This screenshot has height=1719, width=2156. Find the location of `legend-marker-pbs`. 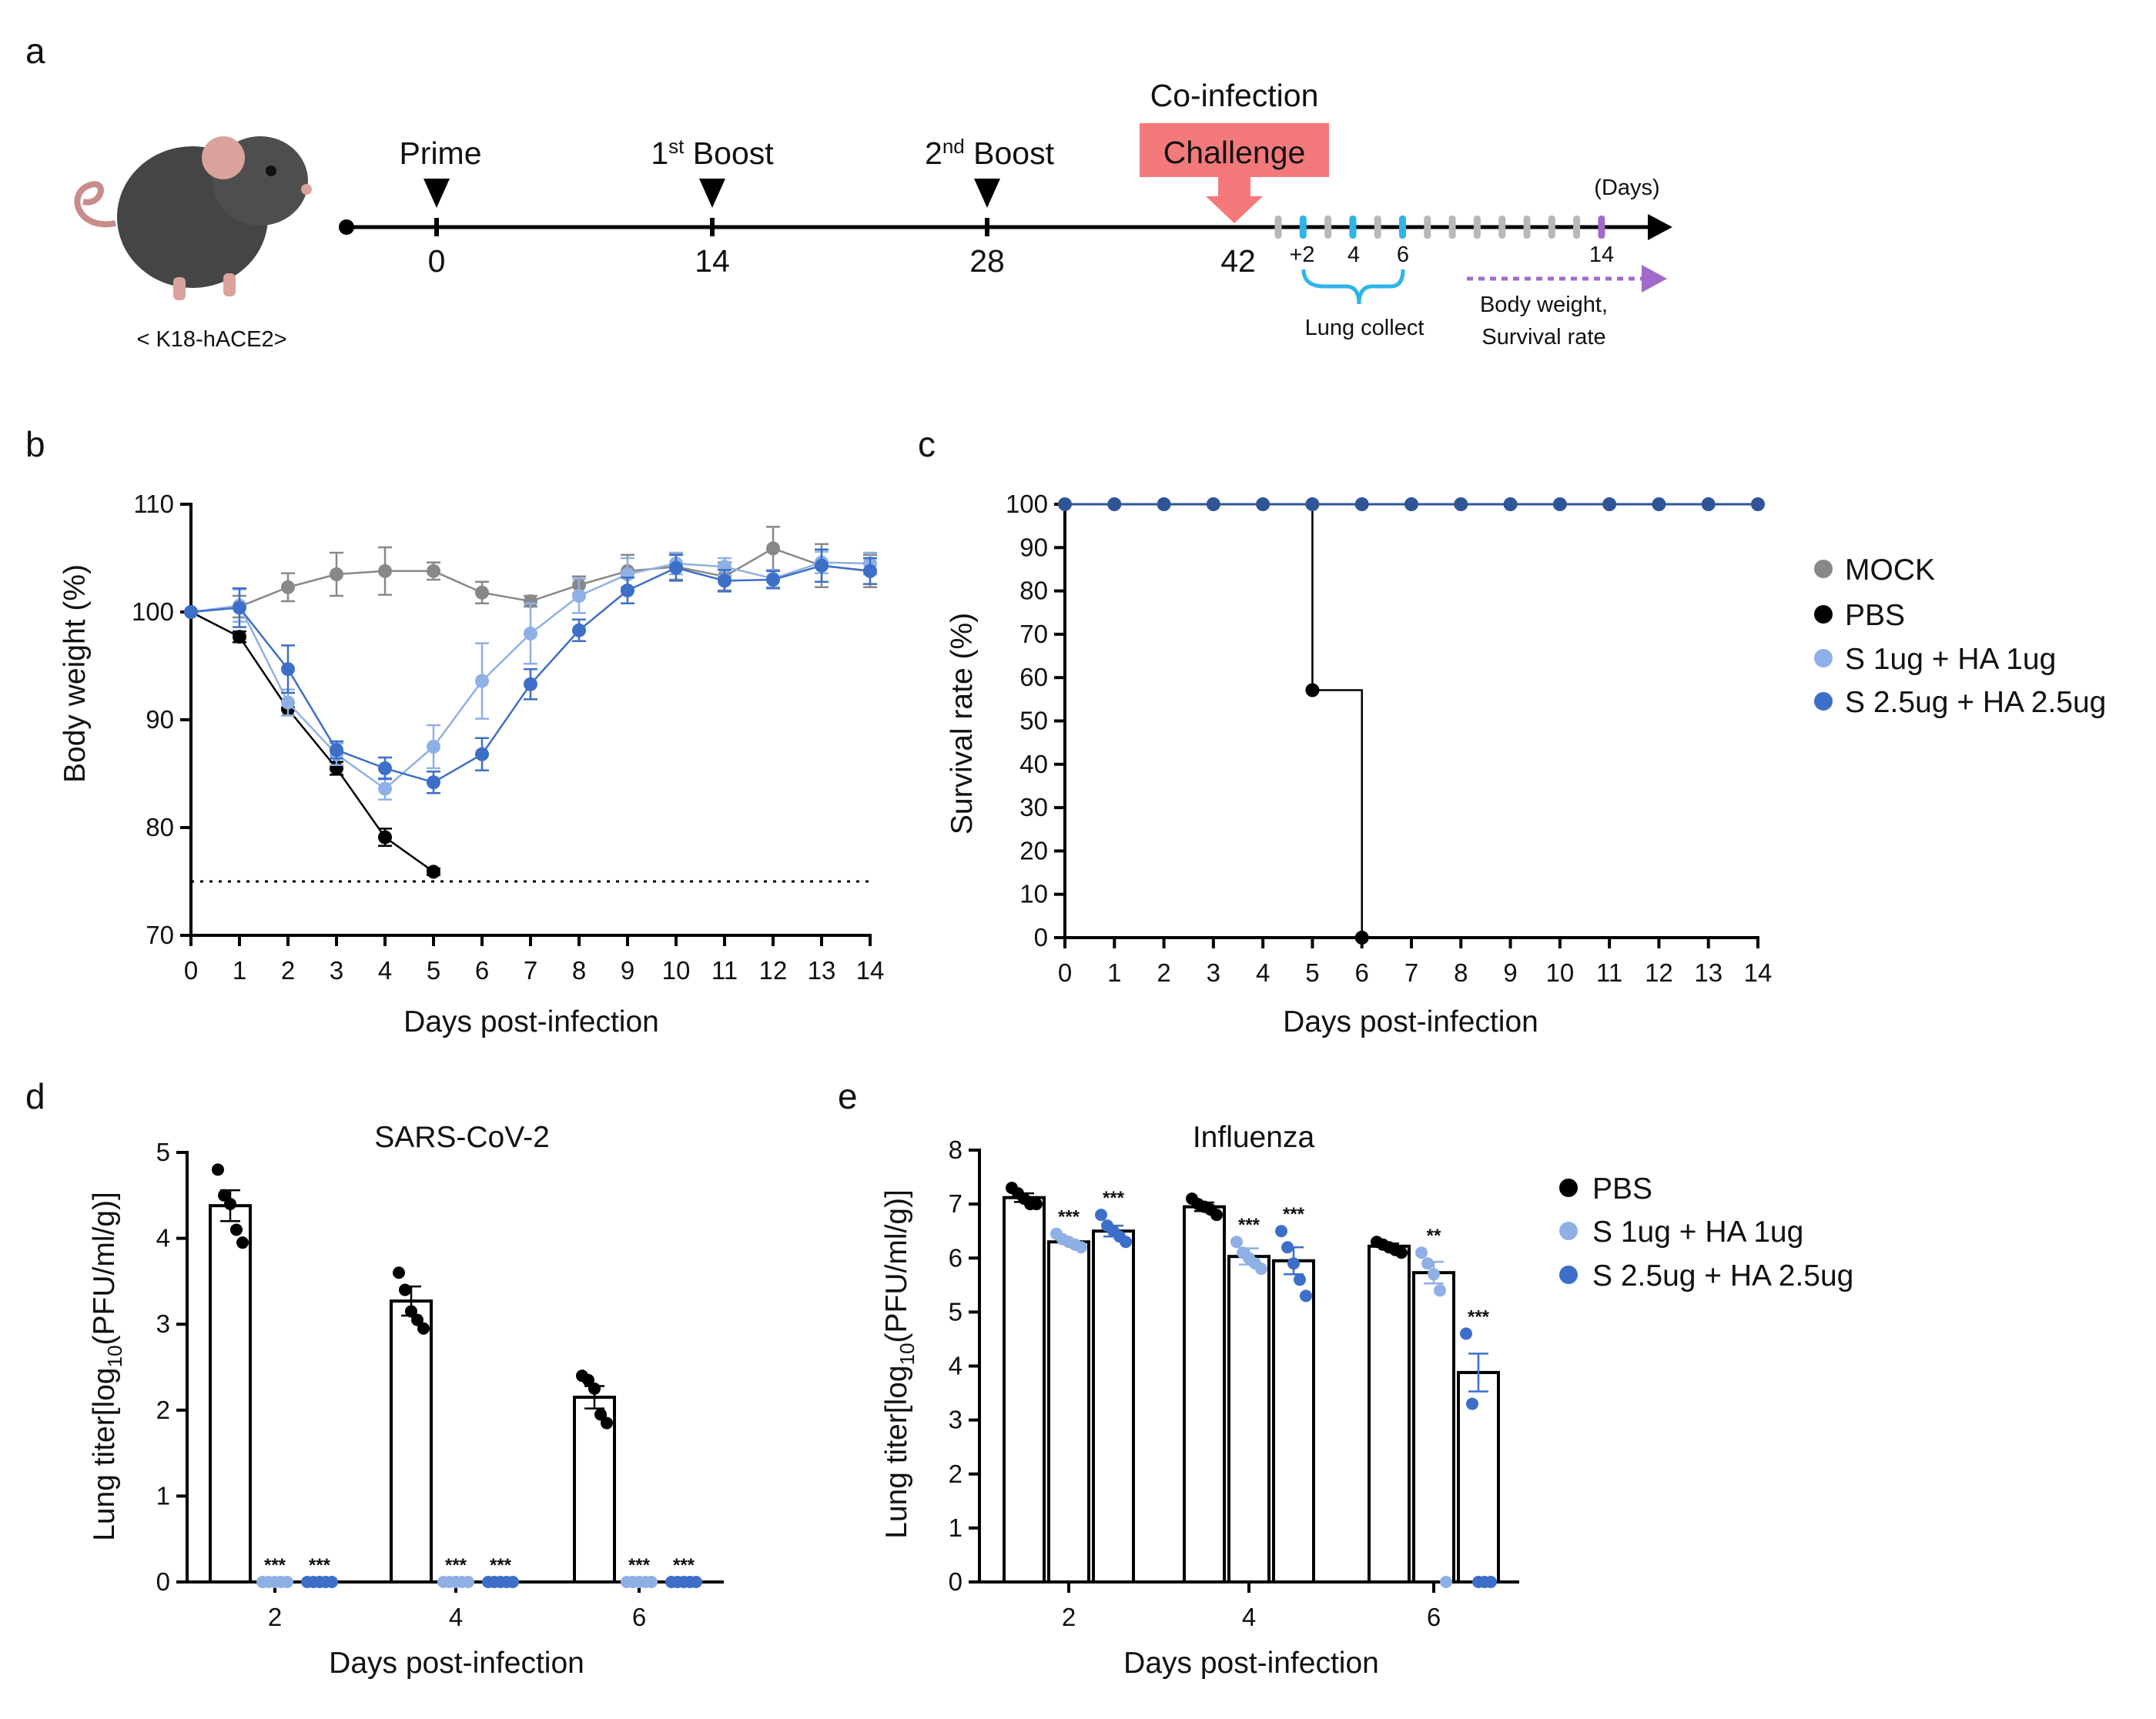

legend-marker-pbs is located at coordinates (1568, 1188).